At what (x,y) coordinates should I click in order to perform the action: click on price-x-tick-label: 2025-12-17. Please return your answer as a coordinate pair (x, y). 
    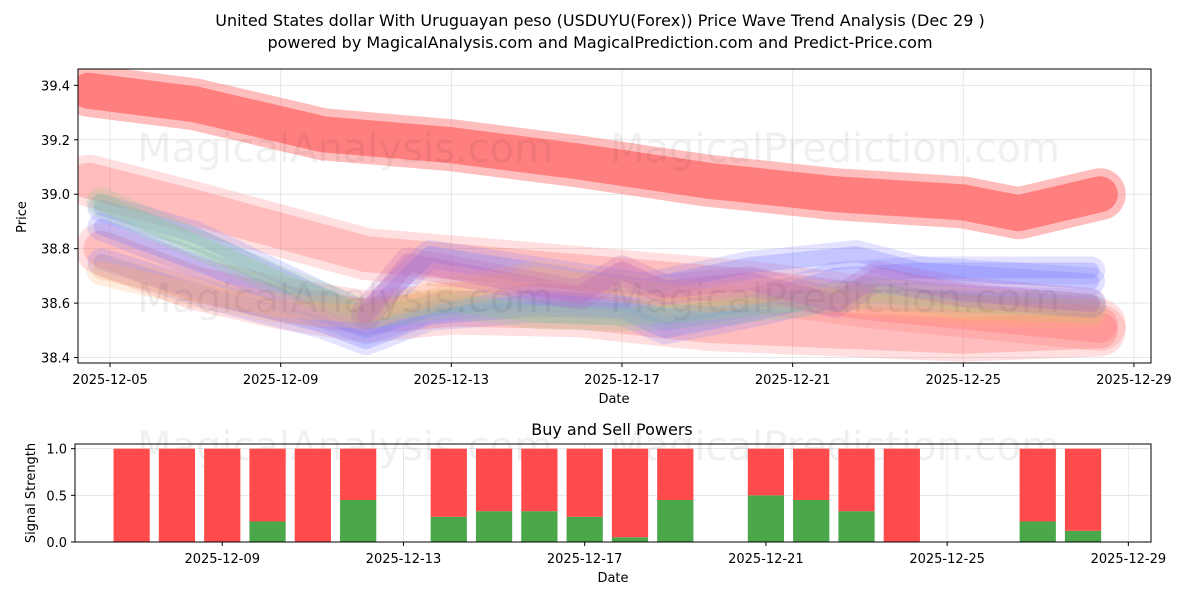
    Looking at the image, I should click on (622, 380).